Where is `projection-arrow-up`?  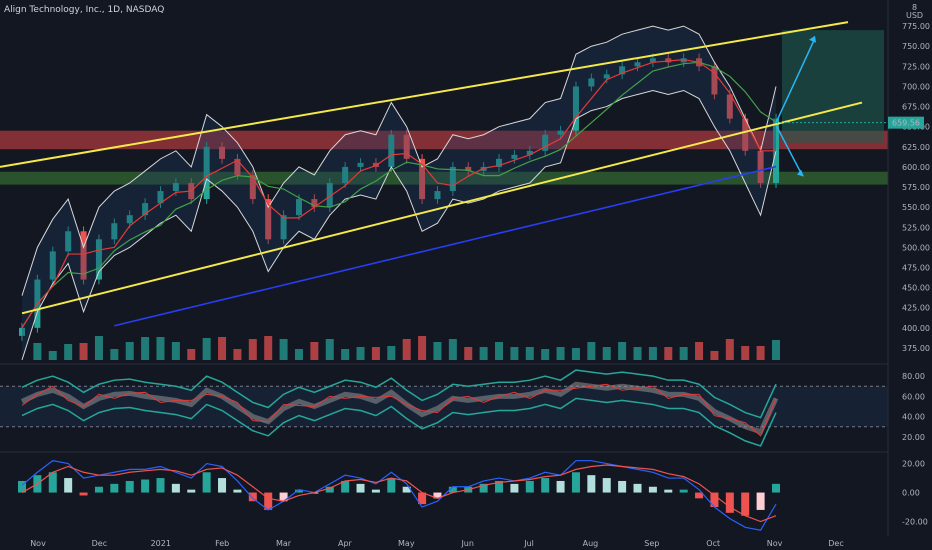 projection-arrow-up is located at coordinates (795, 80).